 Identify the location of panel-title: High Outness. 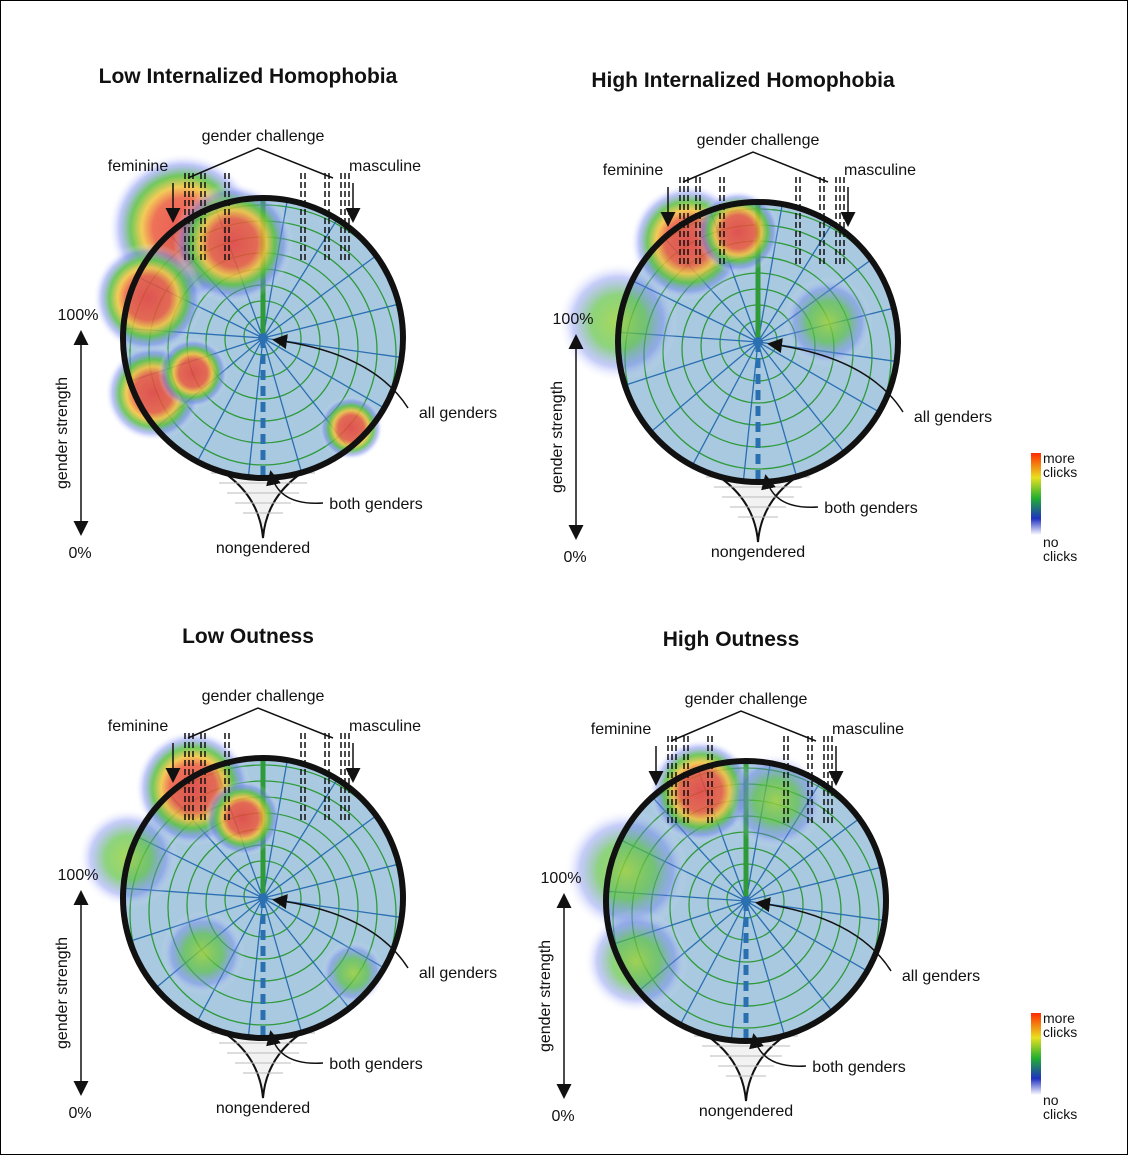
(731, 639).